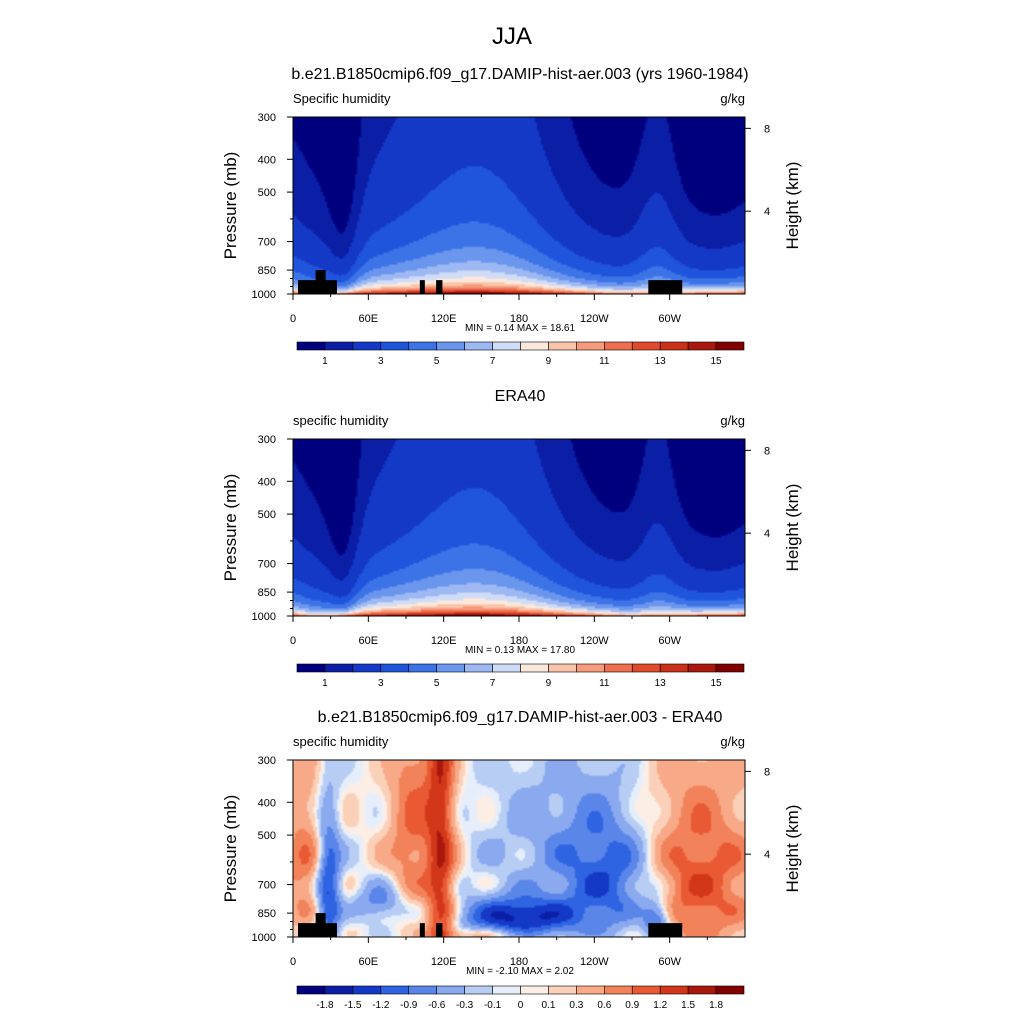 The image size is (1024, 1024). What do you see at coordinates (353, 1005) in the screenshot?
I see `colorbar-label: -1.5` at bounding box center [353, 1005].